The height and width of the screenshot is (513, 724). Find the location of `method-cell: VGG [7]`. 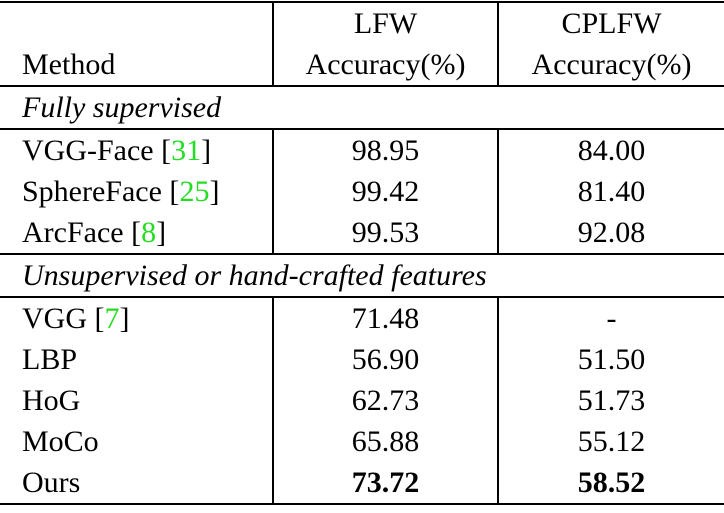

method-cell: VGG [7] is located at coordinates (137, 318).